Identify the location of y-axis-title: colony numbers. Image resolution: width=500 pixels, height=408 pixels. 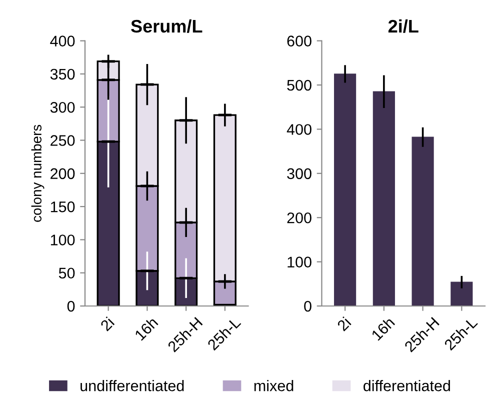
(37, 173).